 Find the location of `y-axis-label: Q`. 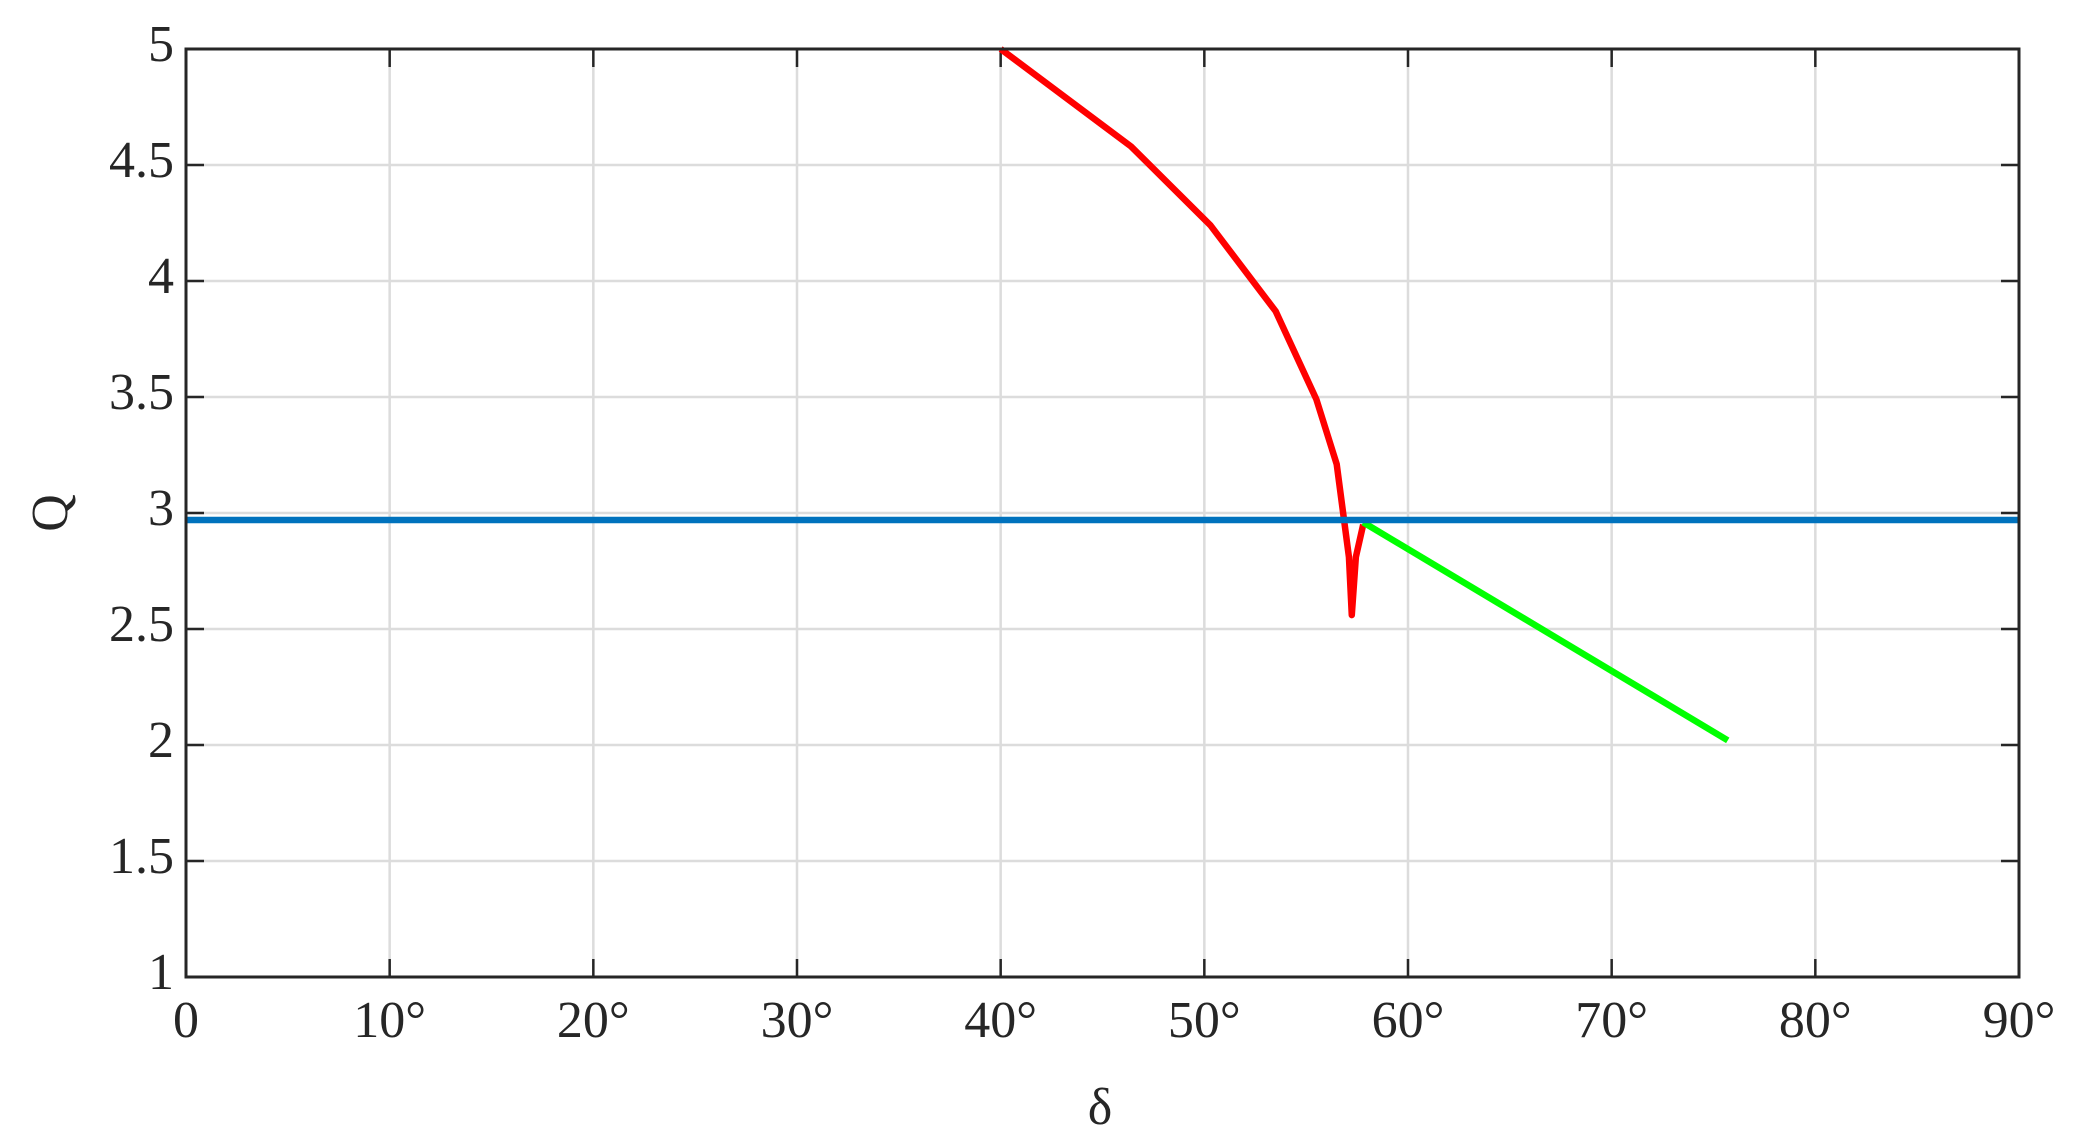

y-axis-label: Q is located at coordinates (50, 513).